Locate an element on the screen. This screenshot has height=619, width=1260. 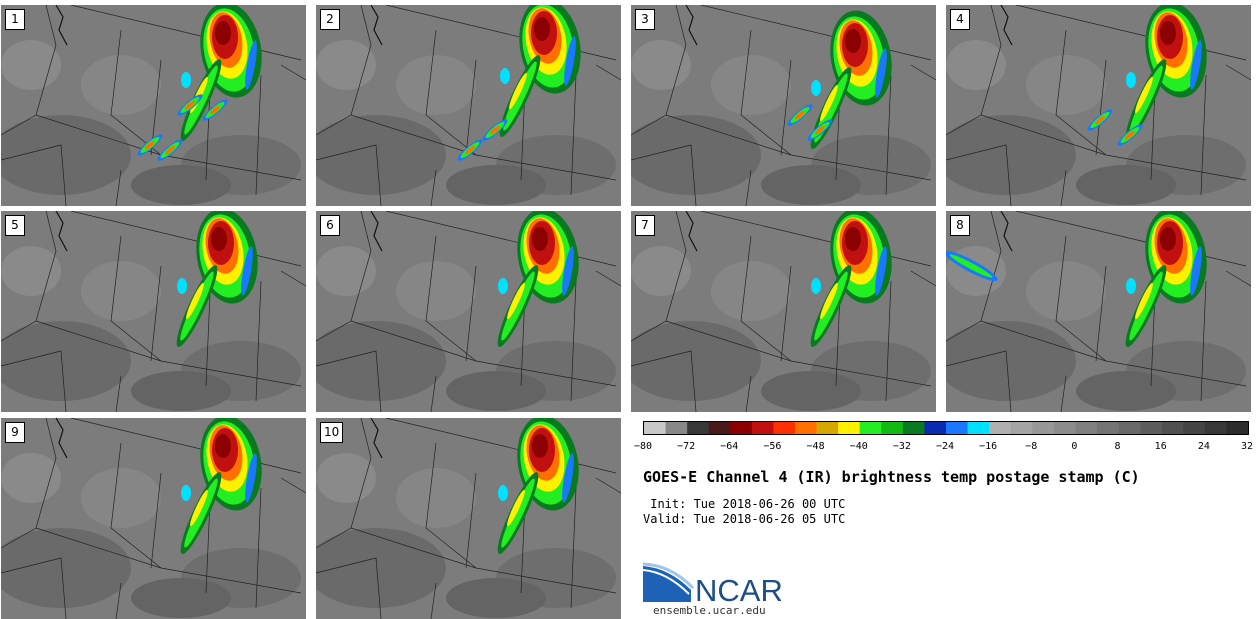
member-number-label: 6 is located at coordinates (330, 225).